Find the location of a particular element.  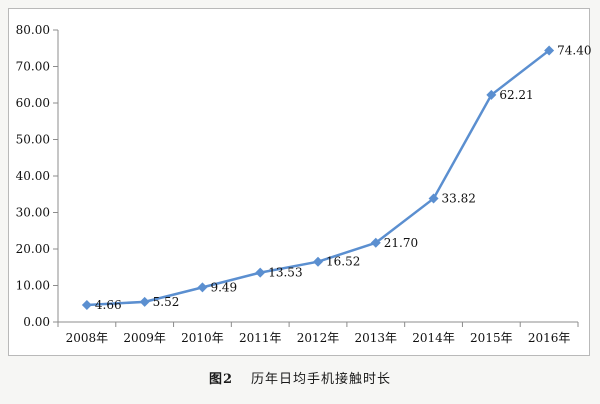

x-tick-label: 2012年 is located at coordinates (318, 338).